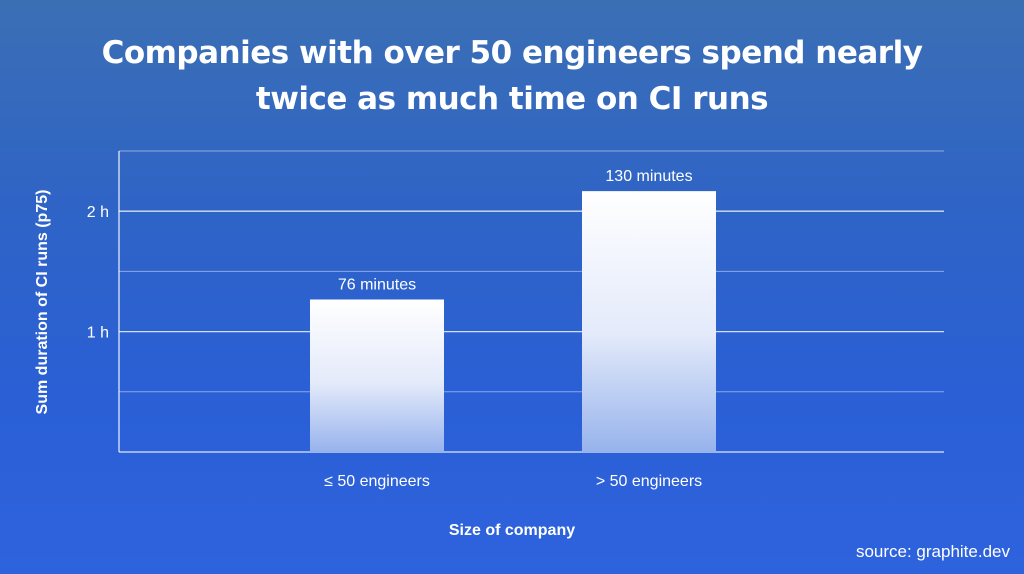 The height and width of the screenshot is (574, 1024). What do you see at coordinates (648, 176) in the screenshot?
I see `bar-value-label: 130 minutes` at bounding box center [648, 176].